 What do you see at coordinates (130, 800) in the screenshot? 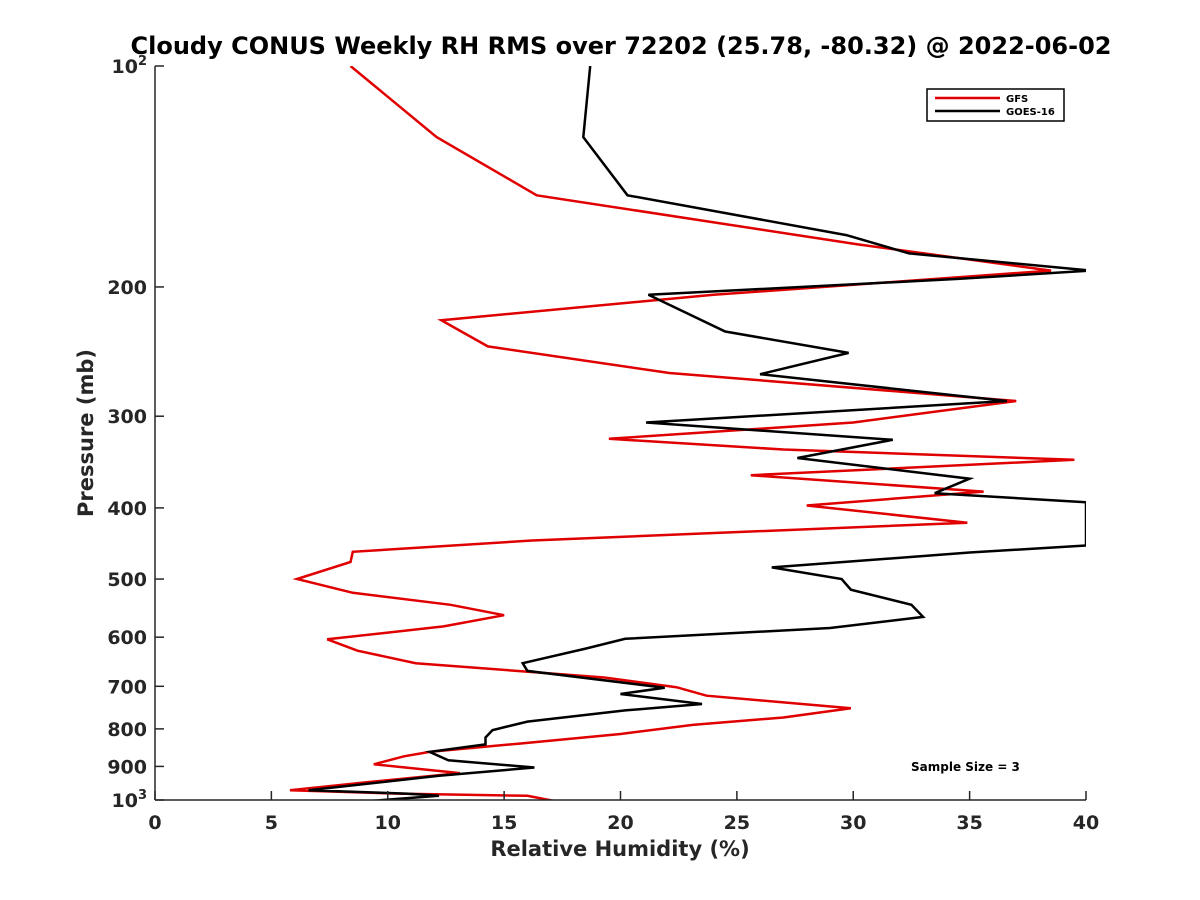
I see `y-tick-label: 10³` at bounding box center [130, 800].